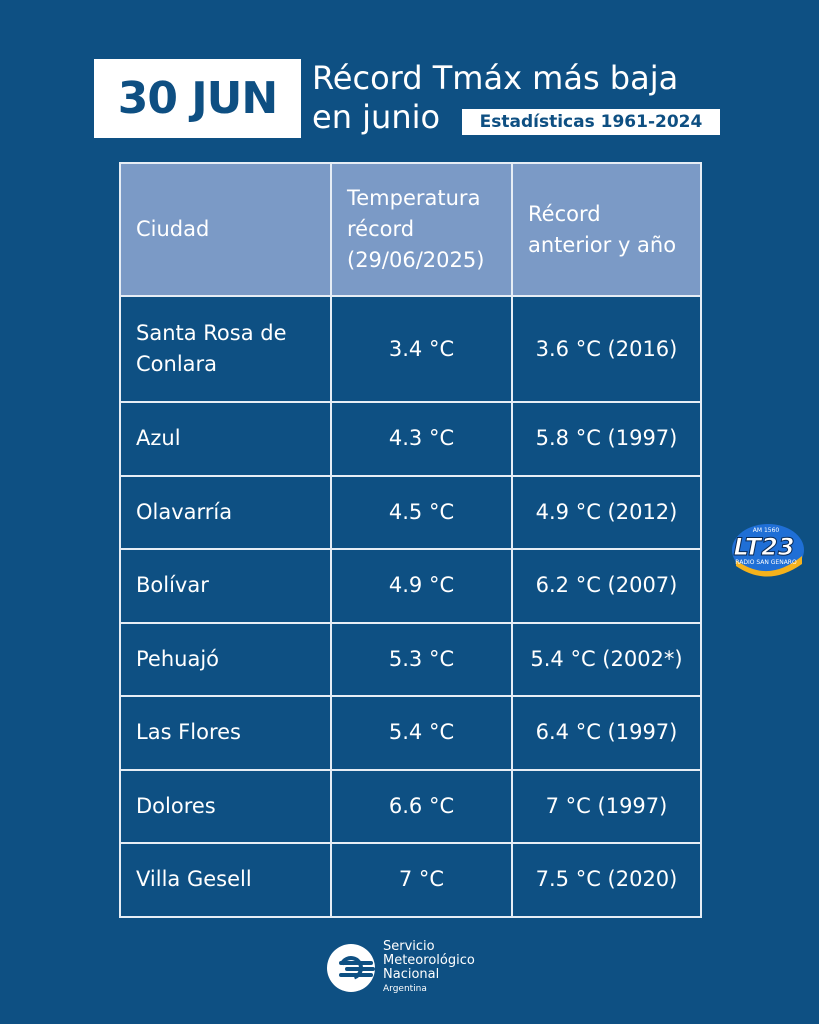  What do you see at coordinates (409, 946) in the screenshot?
I see `smn-line1: Servicio` at bounding box center [409, 946].